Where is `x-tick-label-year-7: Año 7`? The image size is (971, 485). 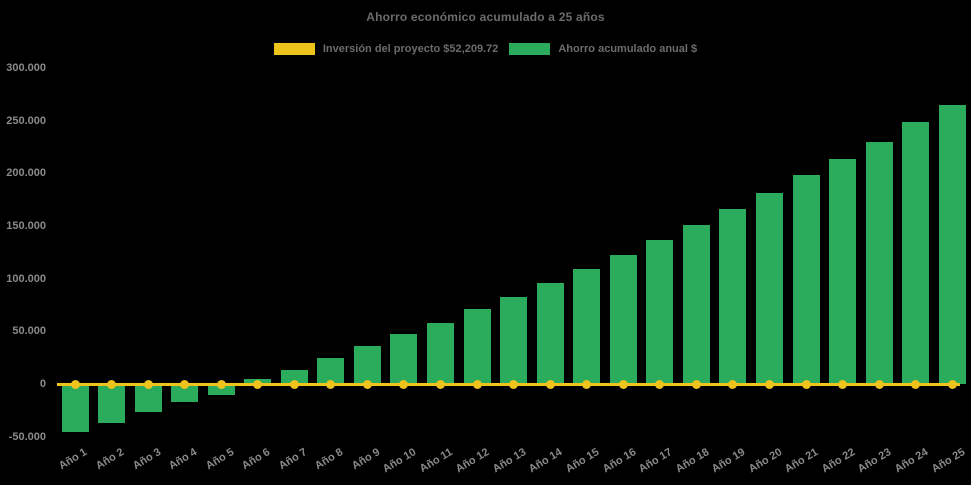
x-tick-label-year-7: Año 7 is located at coordinates (292, 459).